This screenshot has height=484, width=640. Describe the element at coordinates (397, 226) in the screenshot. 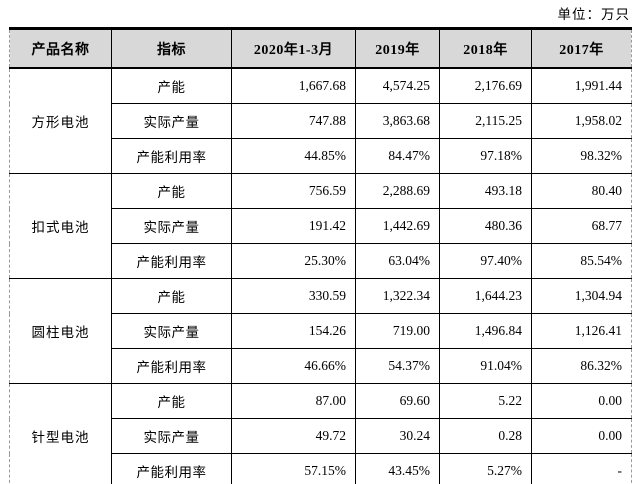

I see `value-cell: 1,442.69` at that location.